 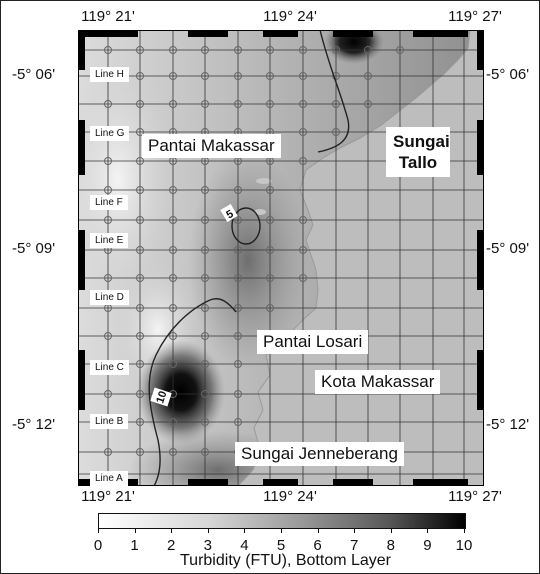 What do you see at coordinates (427, 545) in the screenshot?
I see `colorbar-tick-label: 9` at bounding box center [427, 545].